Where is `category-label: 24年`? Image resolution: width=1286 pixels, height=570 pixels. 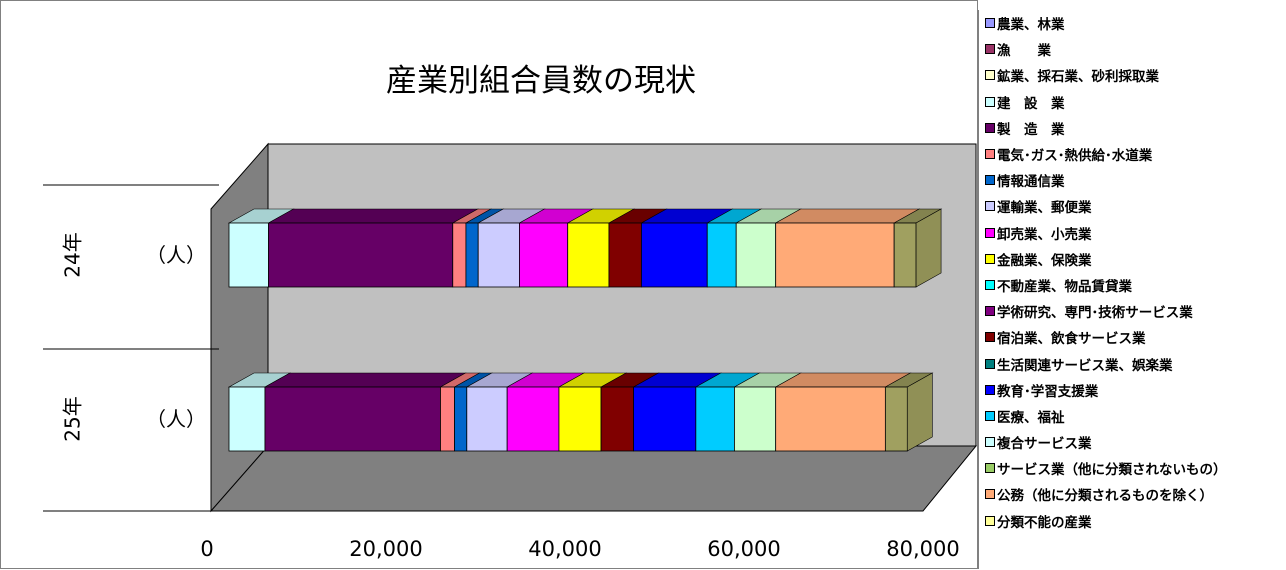
category-label: 24年 is located at coordinates (73, 254).